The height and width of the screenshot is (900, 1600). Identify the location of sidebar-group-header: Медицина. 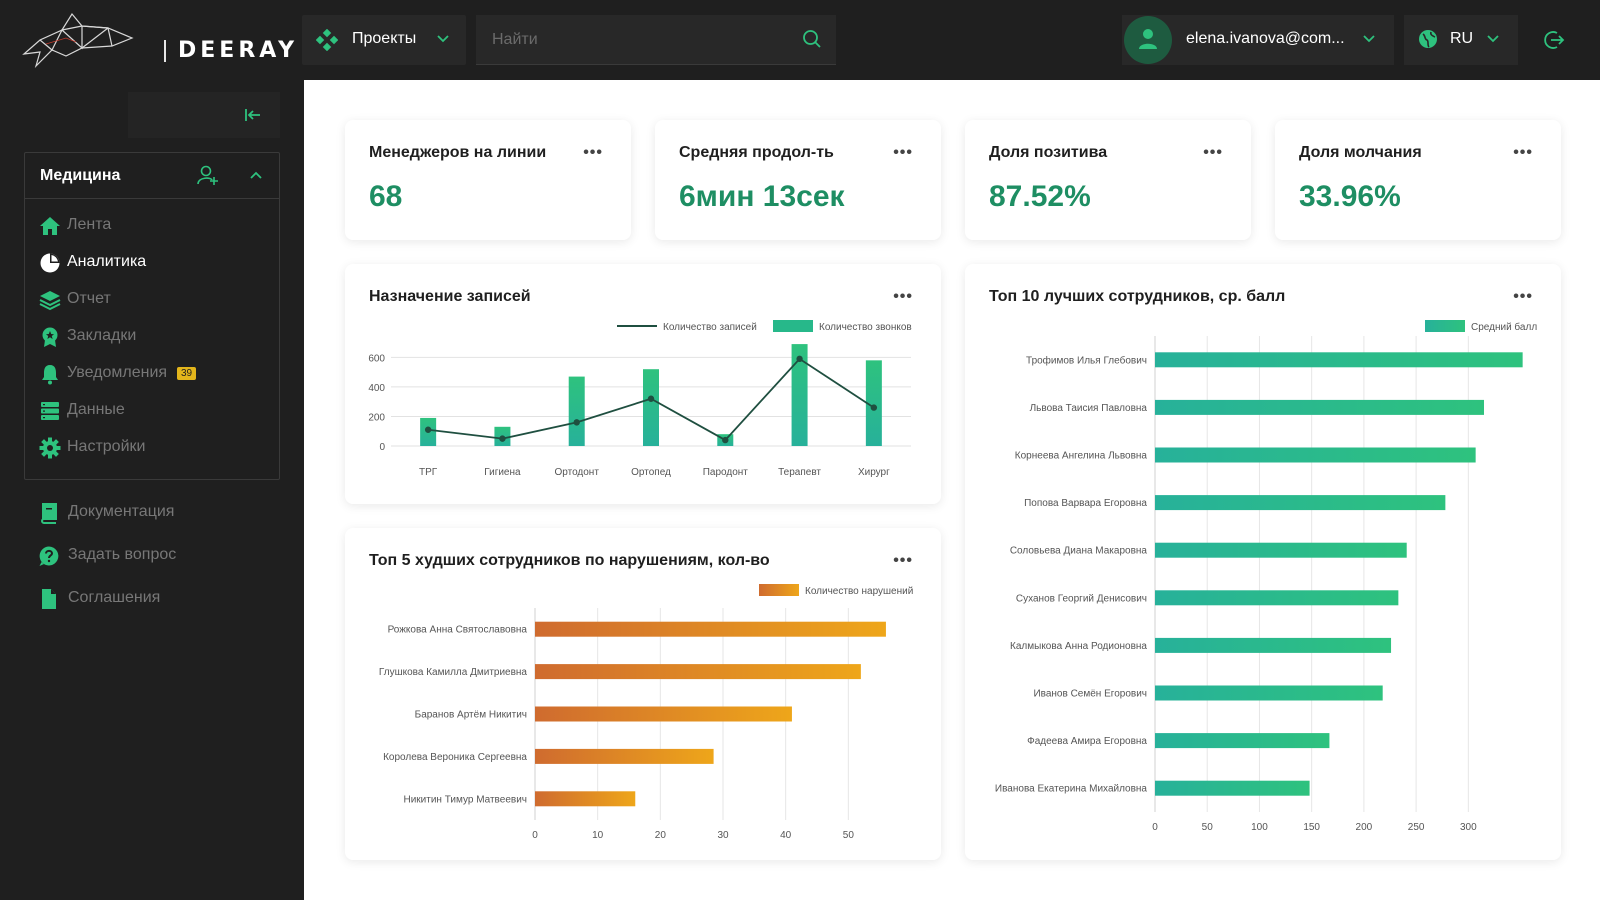
(152, 176).